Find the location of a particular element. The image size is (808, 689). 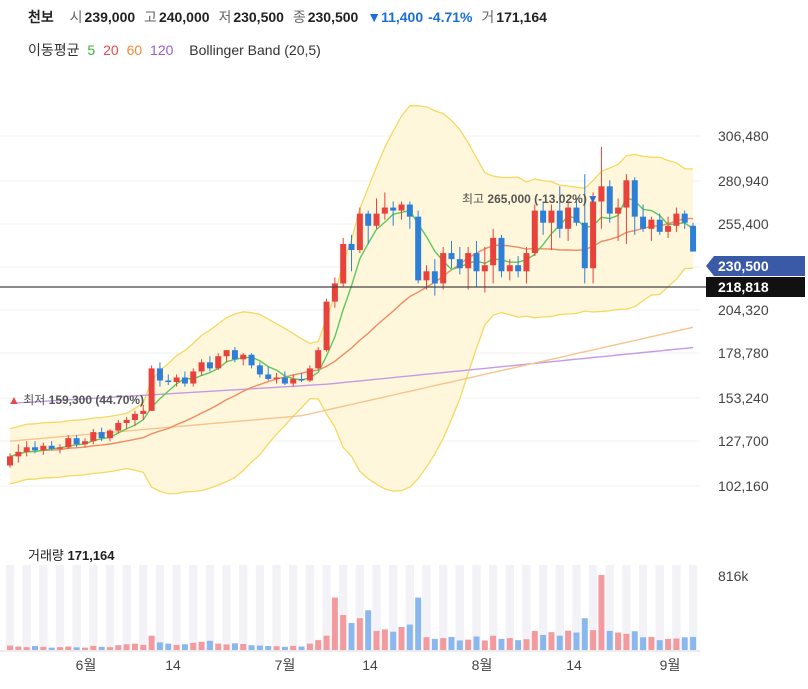

ma-label: 이동평균 is located at coordinates (54, 50).